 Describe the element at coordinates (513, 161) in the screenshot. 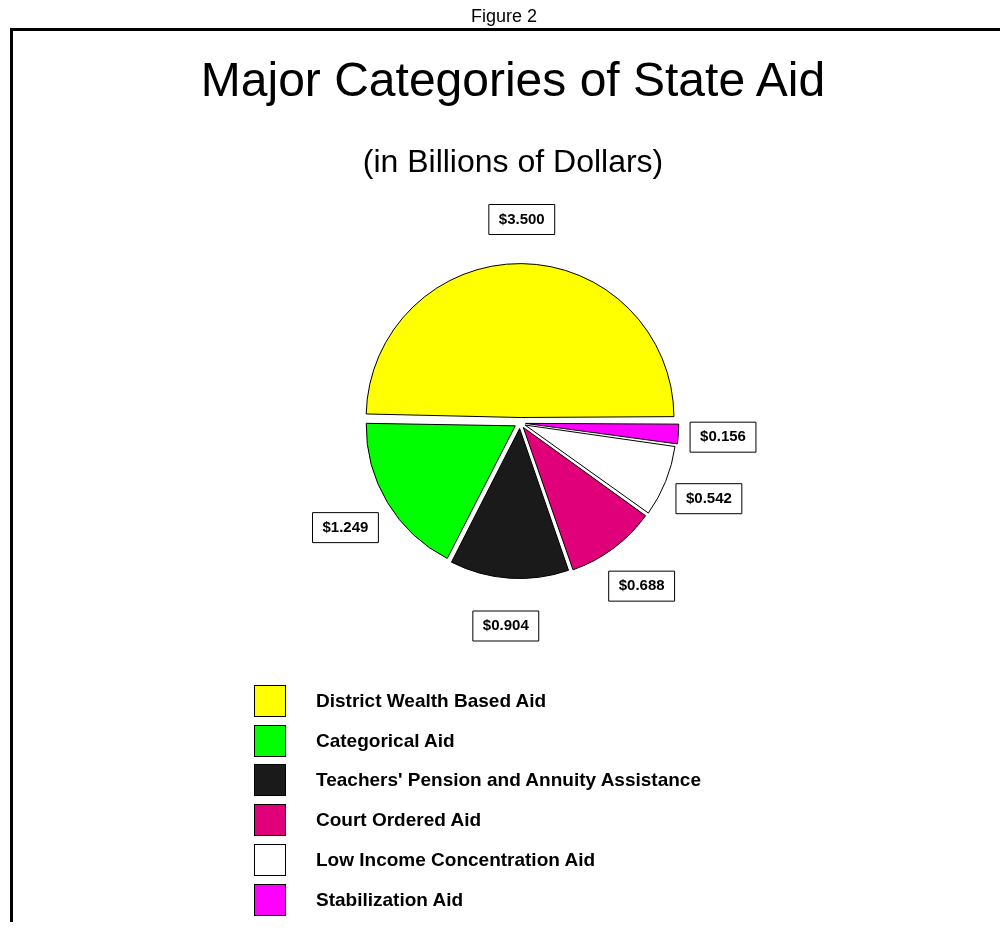

I see `chart-subtitle: (in Billions of Dollars)` at that location.